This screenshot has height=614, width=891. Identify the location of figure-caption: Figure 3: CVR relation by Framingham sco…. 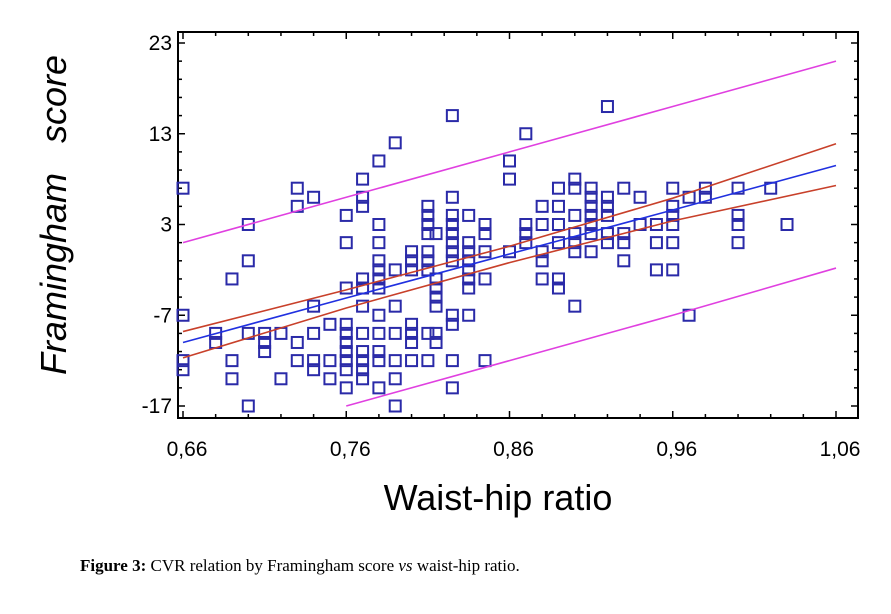
(300, 566).